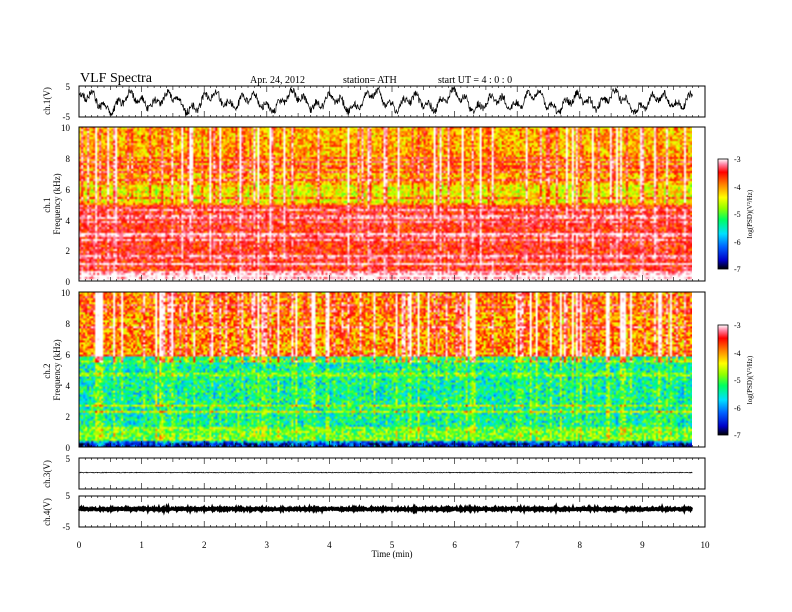 This screenshot has height=612, width=792. I want to click on ch4-ytick-bottom: -5, so click(67, 527).